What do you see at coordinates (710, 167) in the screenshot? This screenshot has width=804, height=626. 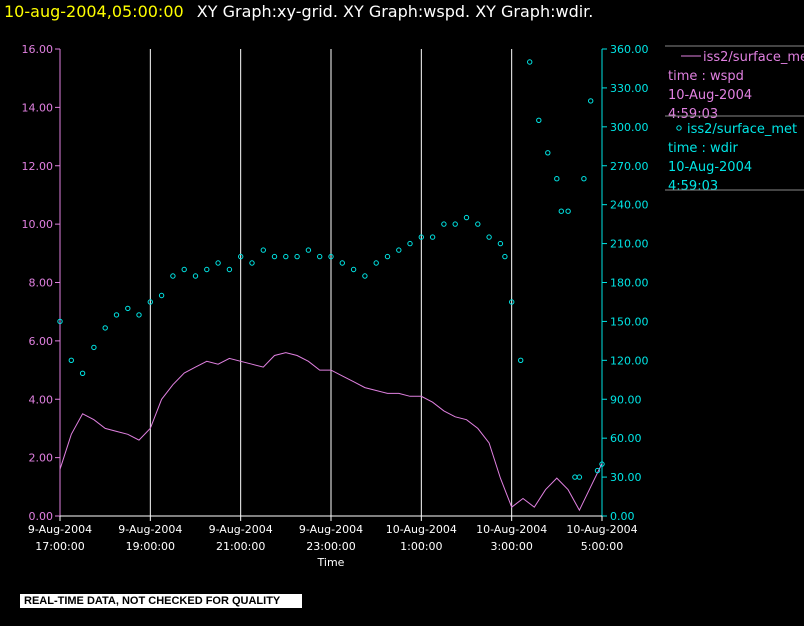 I see `legend-wdir-text: 10-Aug-2004` at bounding box center [710, 167].